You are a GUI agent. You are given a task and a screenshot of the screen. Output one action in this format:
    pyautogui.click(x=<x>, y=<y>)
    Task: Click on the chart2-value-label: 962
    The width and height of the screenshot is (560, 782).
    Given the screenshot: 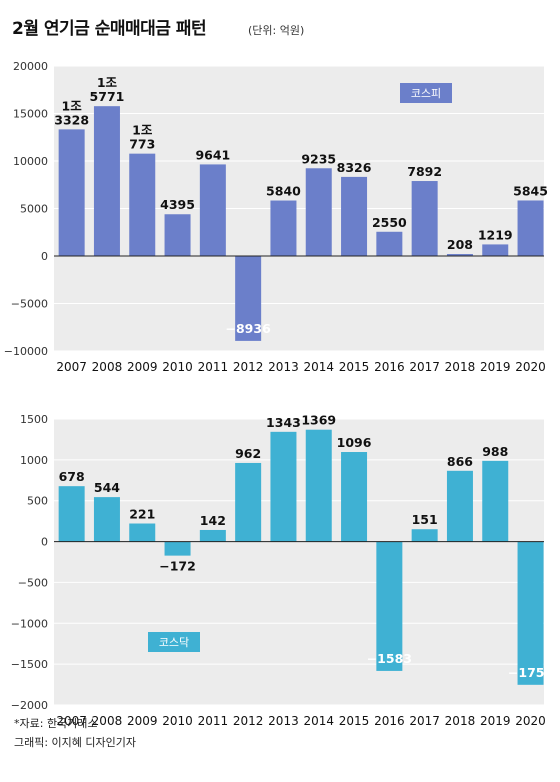 What is the action you would take?
    pyautogui.click(x=248, y=453)
    